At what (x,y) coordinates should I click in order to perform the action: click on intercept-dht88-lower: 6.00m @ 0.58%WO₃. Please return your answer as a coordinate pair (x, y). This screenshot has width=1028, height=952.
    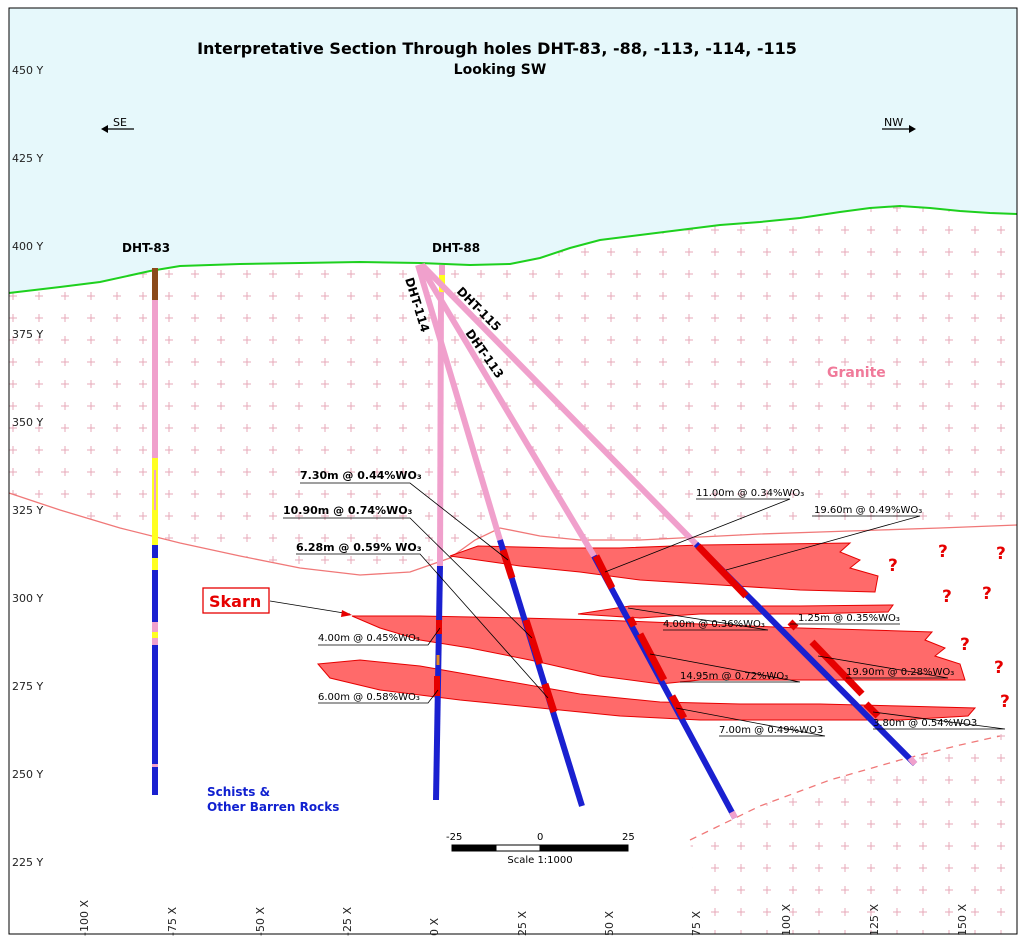
    Looking at the image, I should click on (369, 697).